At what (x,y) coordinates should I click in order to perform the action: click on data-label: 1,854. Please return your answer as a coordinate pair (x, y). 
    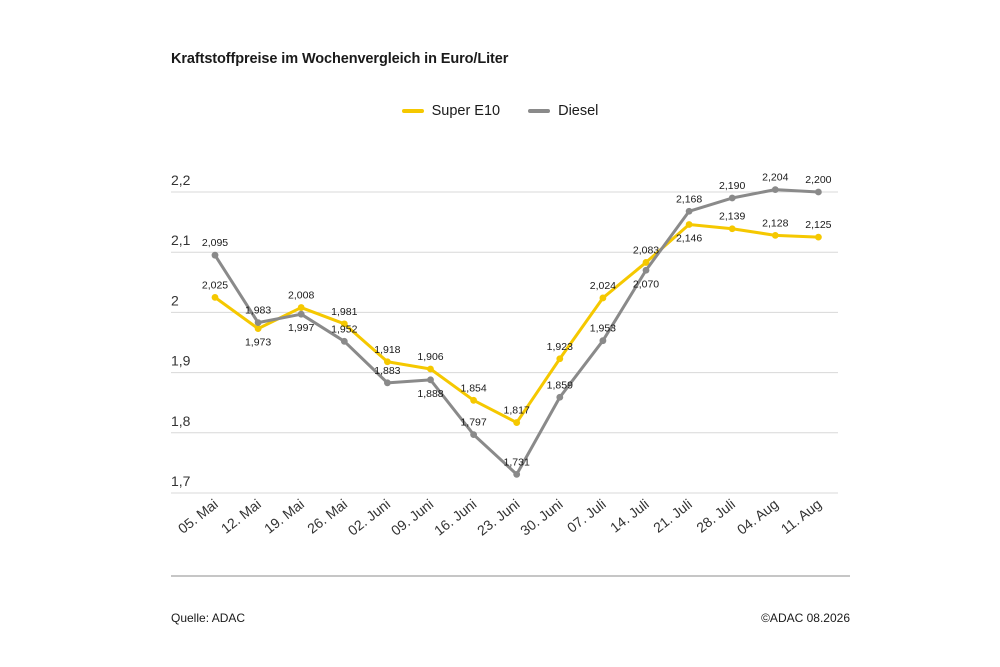
    Looking at the image, I should click on (473, 388).